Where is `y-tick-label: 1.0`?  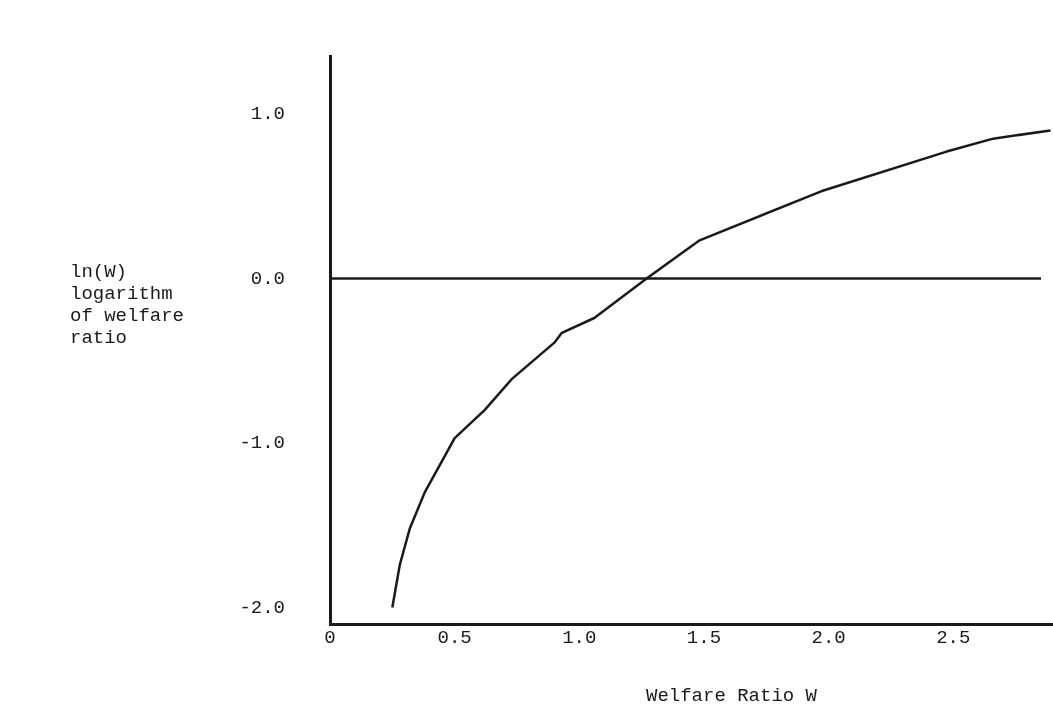 y-tick-label: 1.0 is located at coordinates (267, 114).